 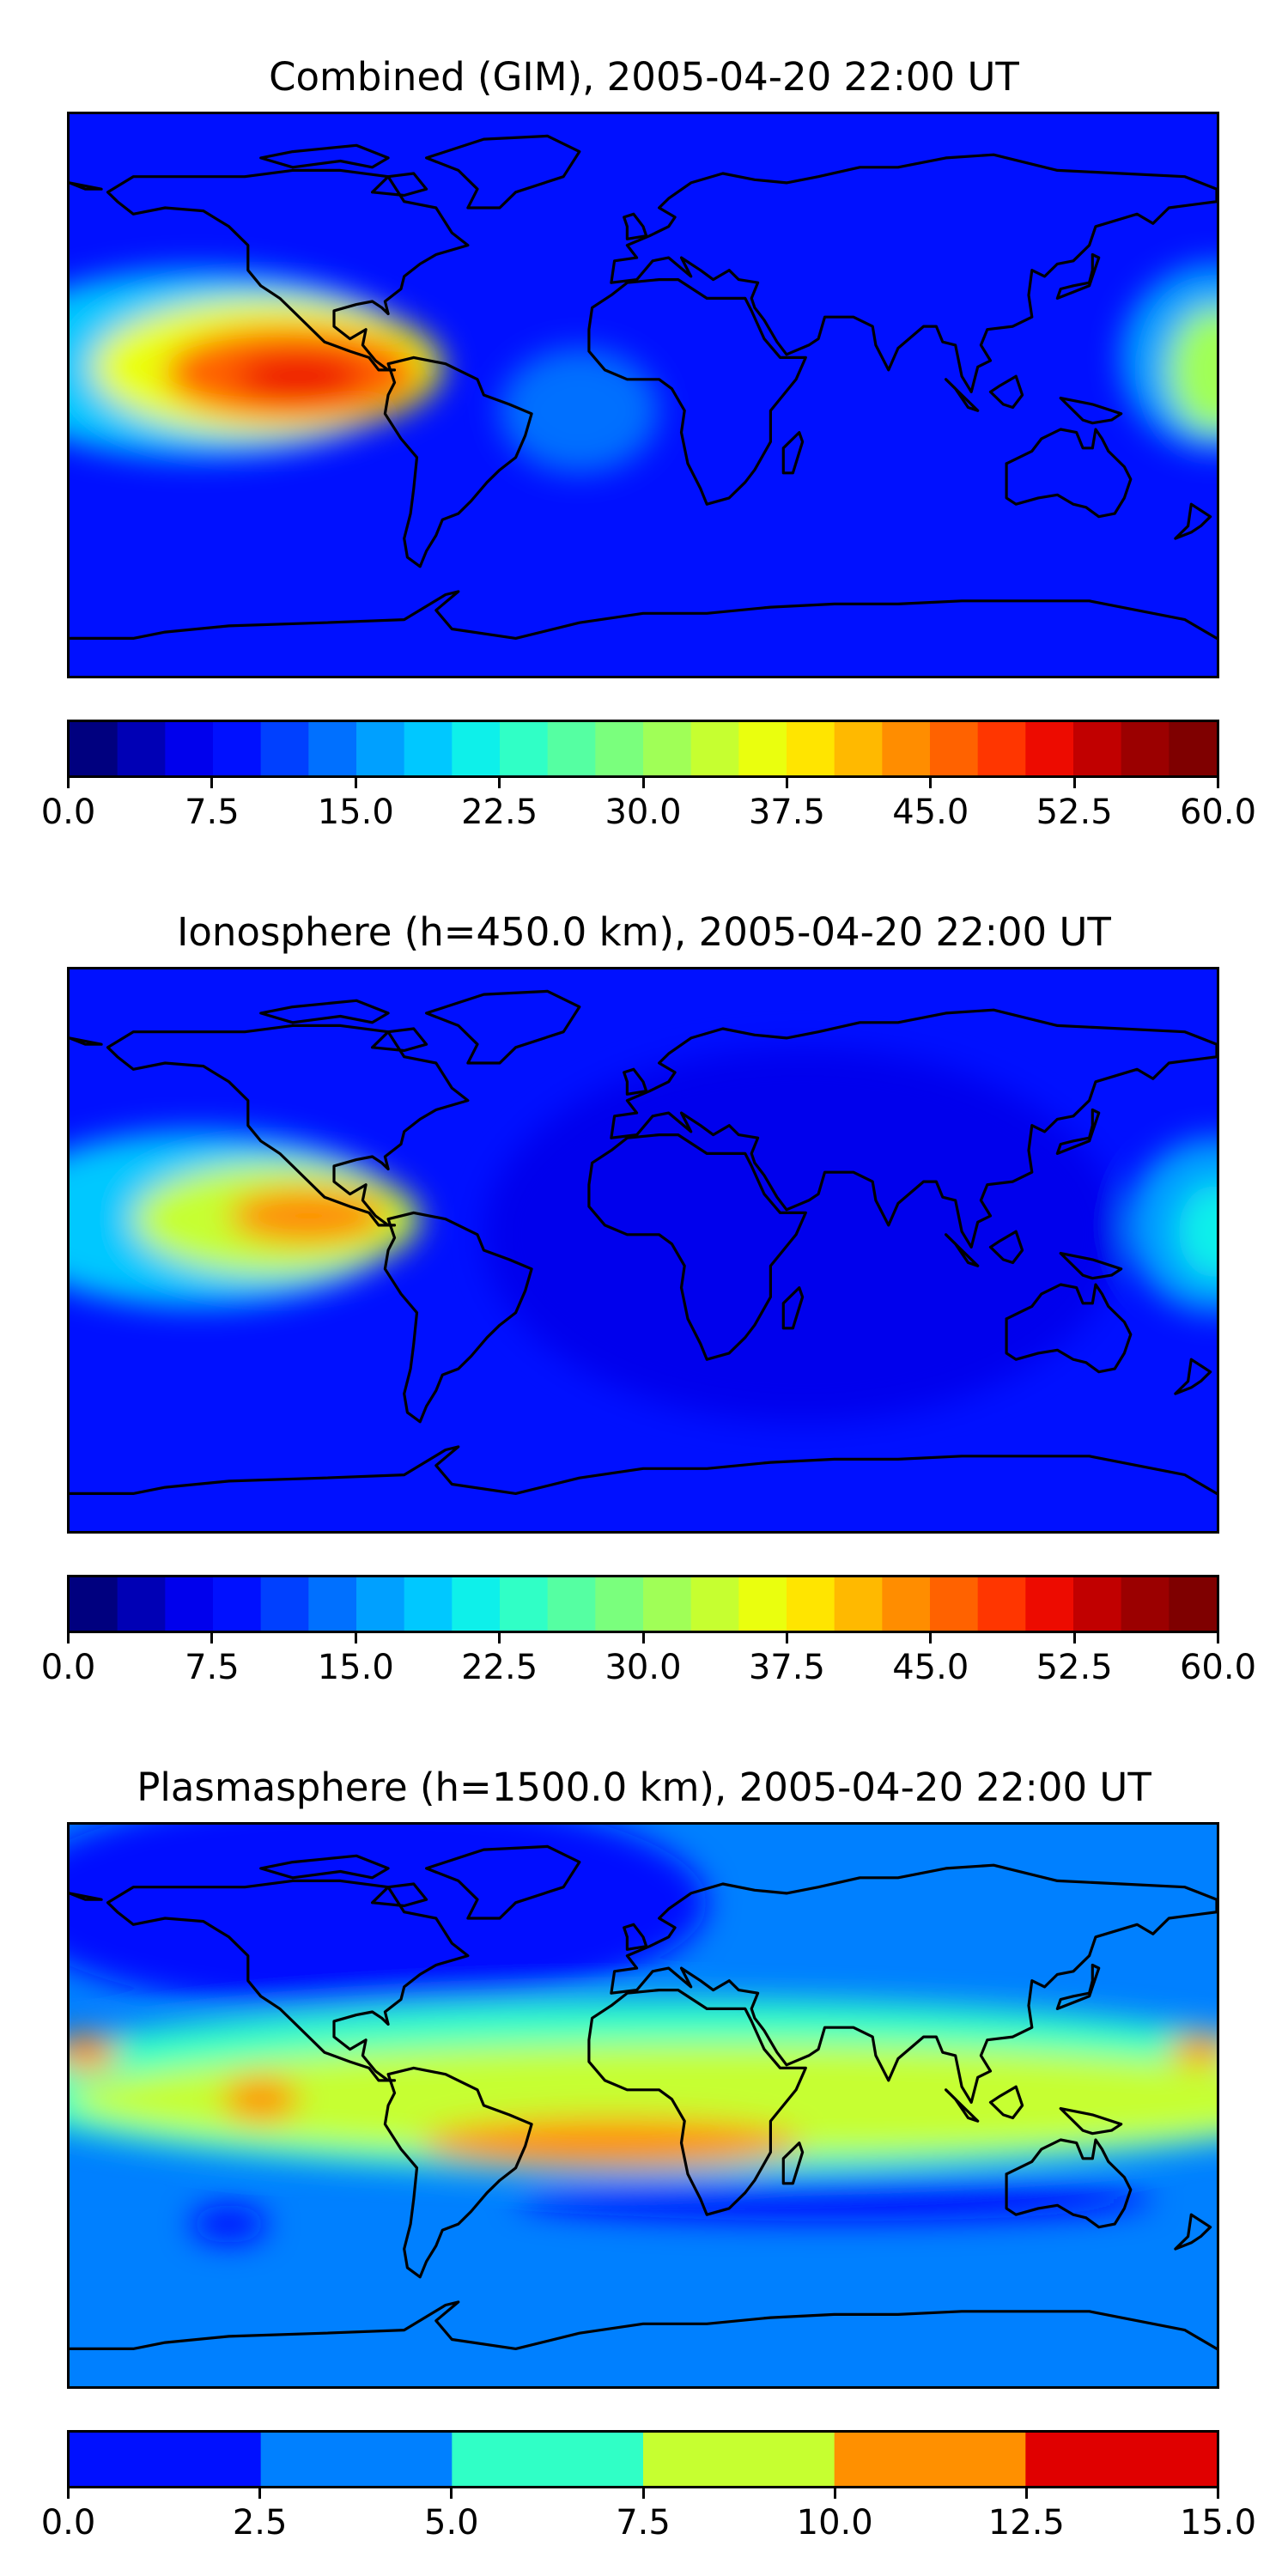 I want to click on colorbar-plasmasphere, so click(x=643, y=2459).